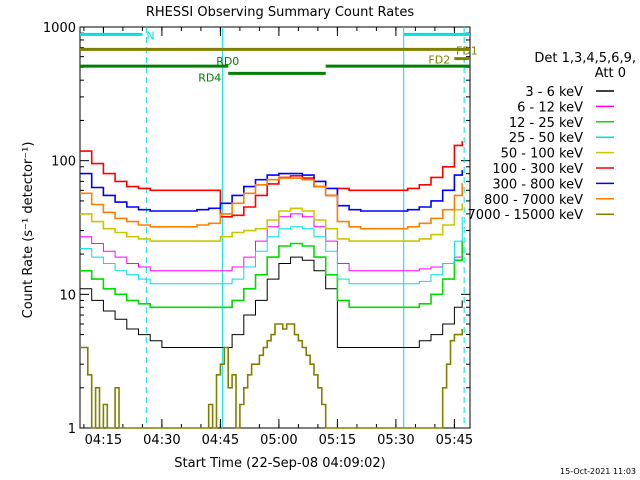 This screenshot has width=640, height=480. What do you see at coordinates (279, 463) in the screenshot?
I see `x-axis-label: Start Time (22-Sep-08 04:09:02)` at bounding box center [279, 463].